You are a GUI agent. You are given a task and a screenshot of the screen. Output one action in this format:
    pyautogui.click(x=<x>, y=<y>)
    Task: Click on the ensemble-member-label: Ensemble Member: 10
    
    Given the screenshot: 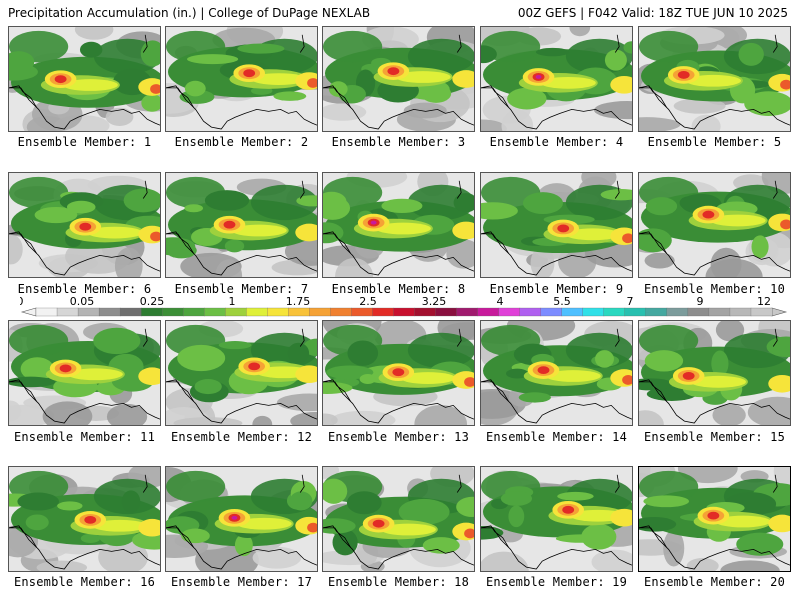 What is the action you would take?
    pyautogui.click(x=714, y=289)
    